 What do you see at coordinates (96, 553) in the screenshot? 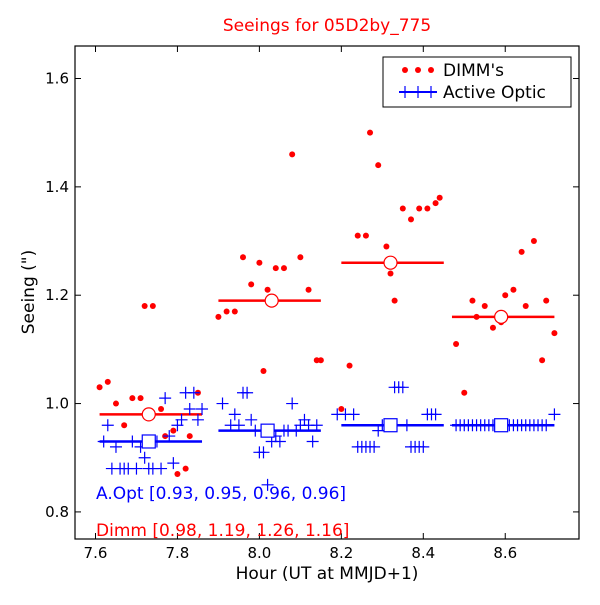
I see `x-tick-label: 7.6` at bounding box center [96, 553].